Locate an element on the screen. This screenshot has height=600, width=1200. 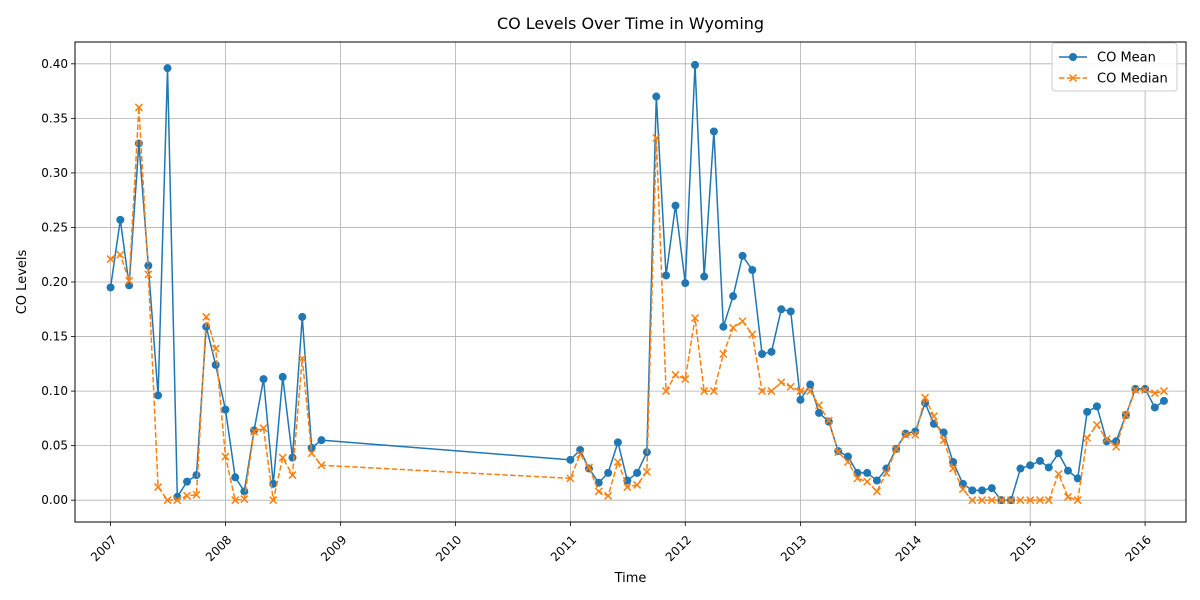
y-tick-label: 0.10 is located at coordinates (54, 391).